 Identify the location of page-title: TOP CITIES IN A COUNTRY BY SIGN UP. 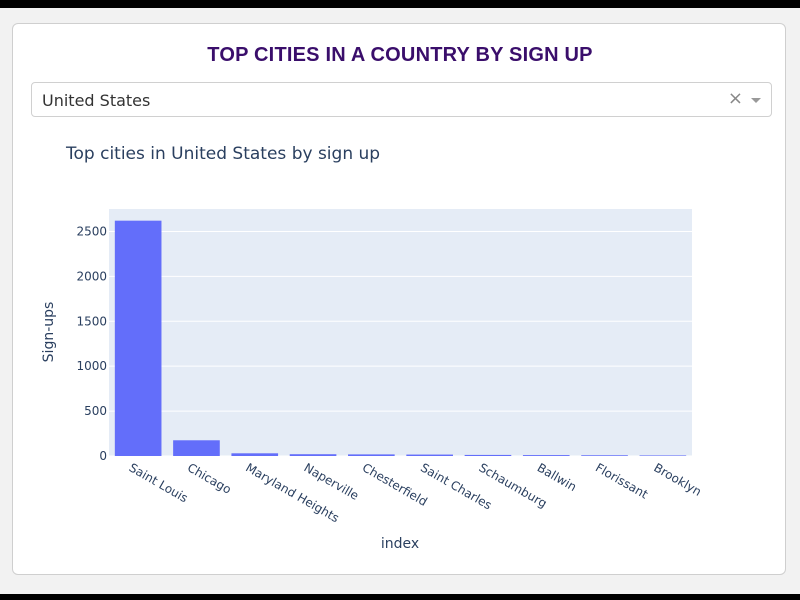
(400, 55).